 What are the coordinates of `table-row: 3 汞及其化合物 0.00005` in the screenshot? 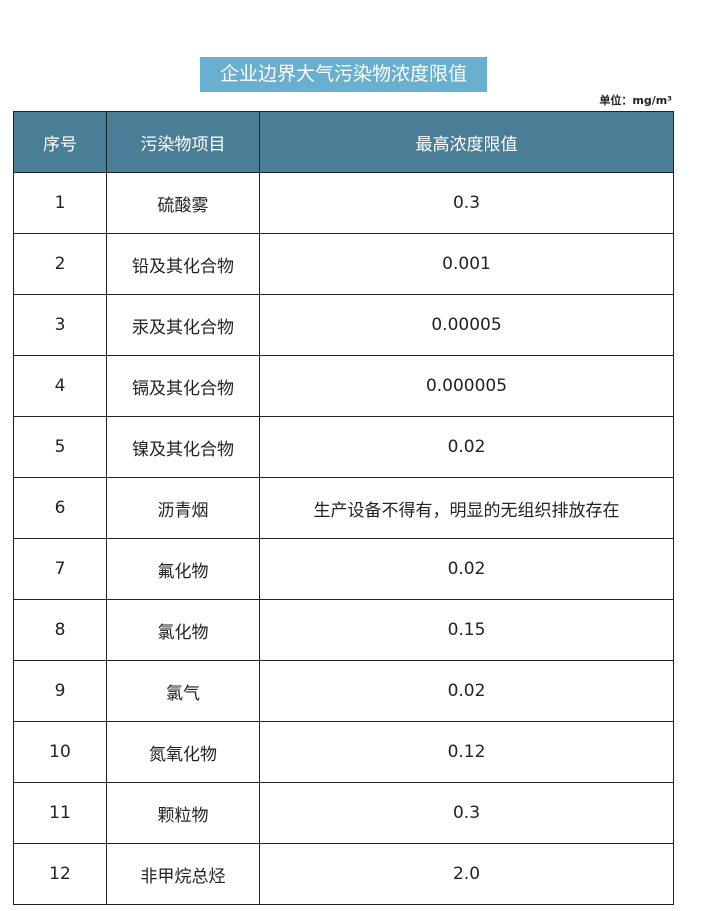 It's located at (343, 325).